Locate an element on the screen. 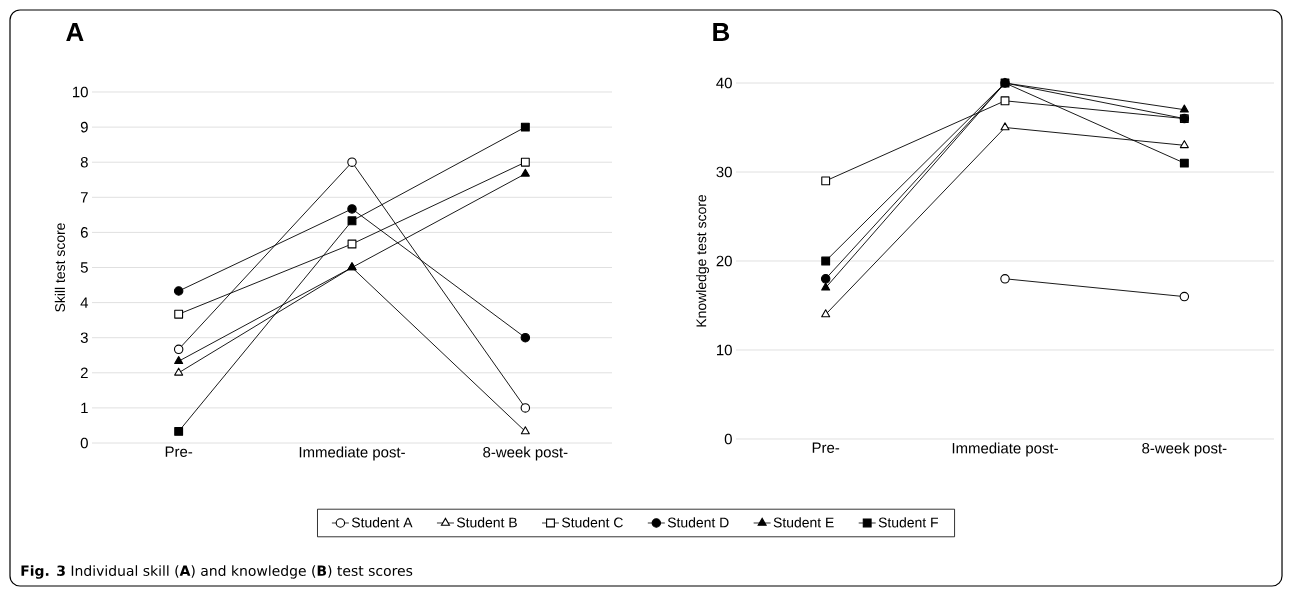  y-axis-title: Knowledge test score is located at coordinates (703, 260).